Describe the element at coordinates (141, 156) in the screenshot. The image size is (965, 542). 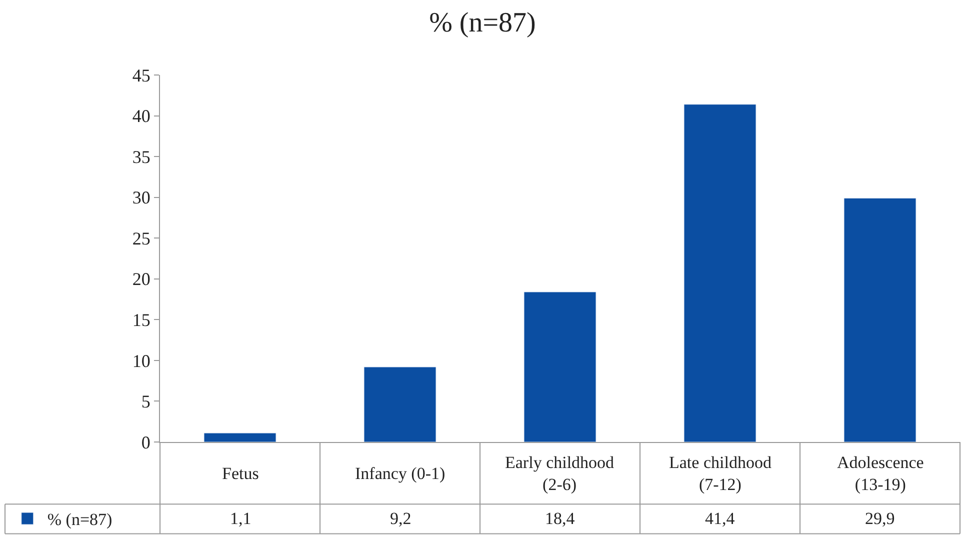
I see `y-tick-label: 35` at that location.